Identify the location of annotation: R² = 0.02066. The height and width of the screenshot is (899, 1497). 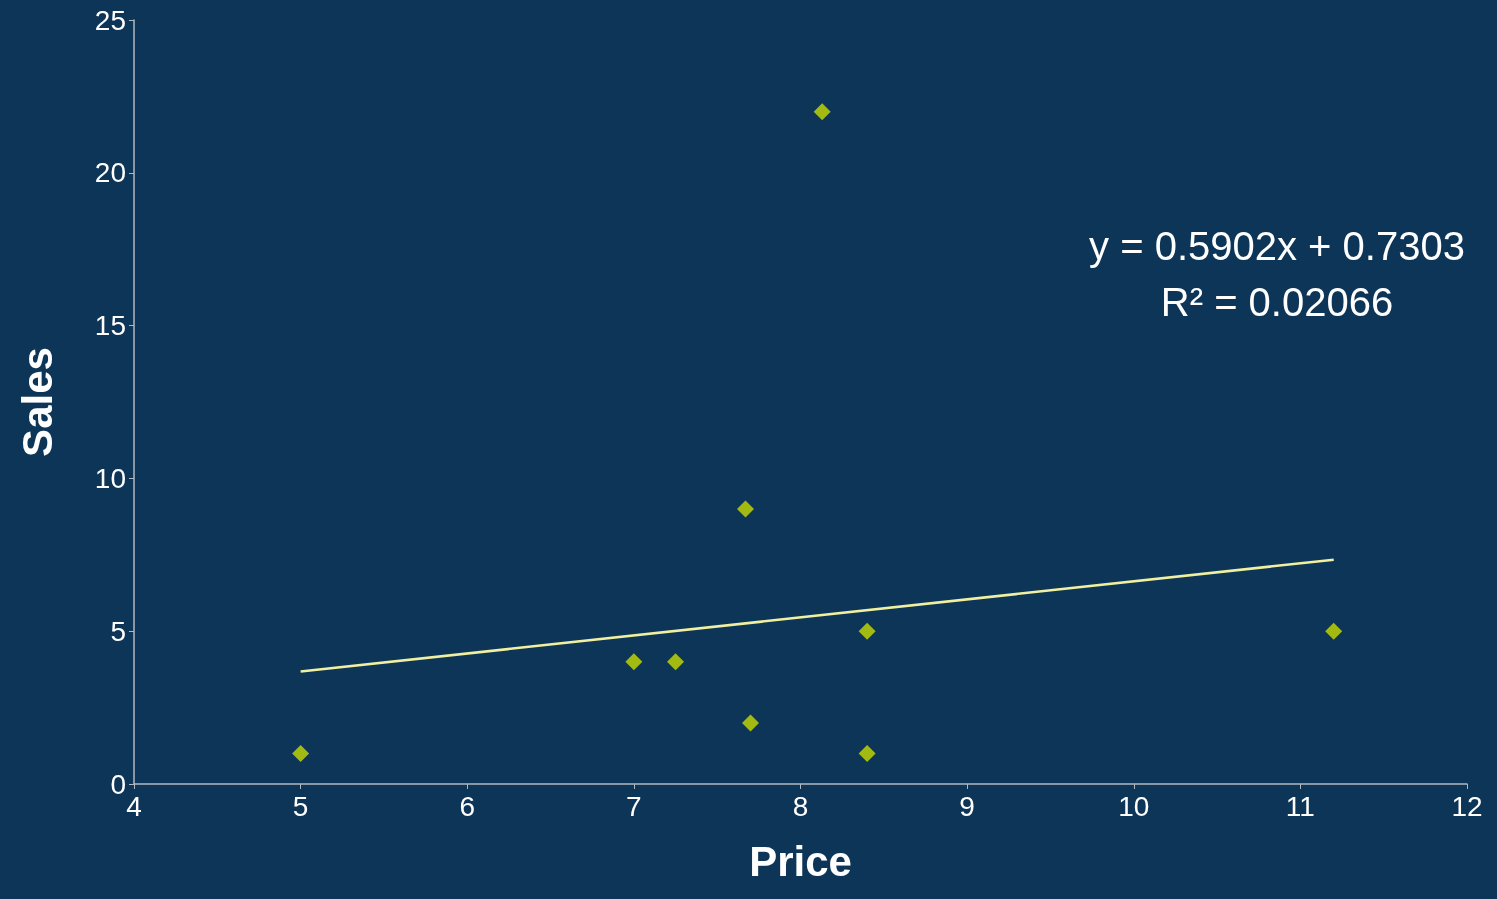
(1277, 302).